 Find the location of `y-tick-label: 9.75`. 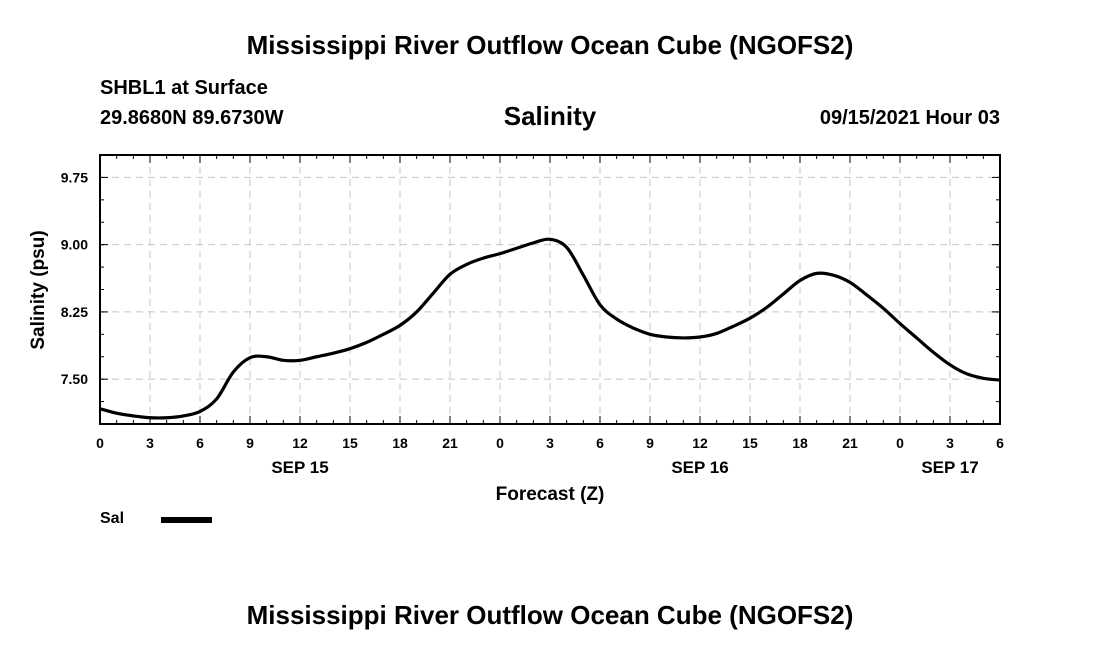

y-tick-label: 9.75 is located at coordinates (74, 177).